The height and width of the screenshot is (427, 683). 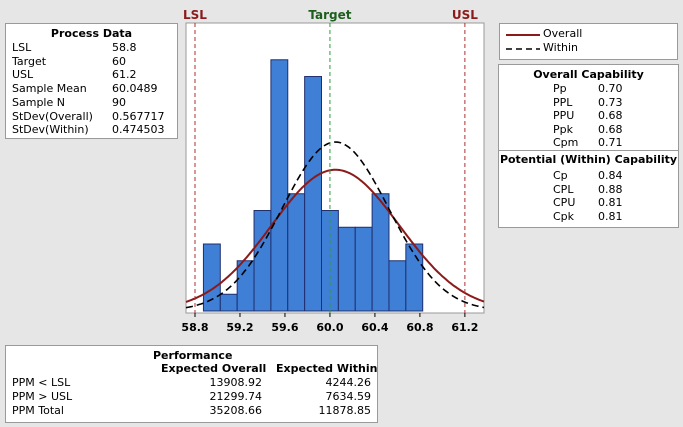 I want to click on x-tick-label: 60.8, so click(x=419, y=327).